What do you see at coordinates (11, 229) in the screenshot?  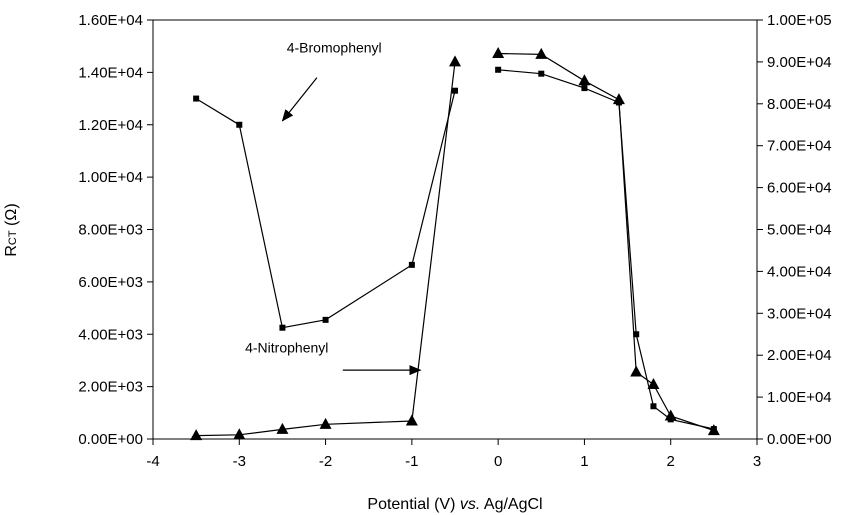 I see `y-axis-title: RCT (Ω)` at bounding box center [11, 229].